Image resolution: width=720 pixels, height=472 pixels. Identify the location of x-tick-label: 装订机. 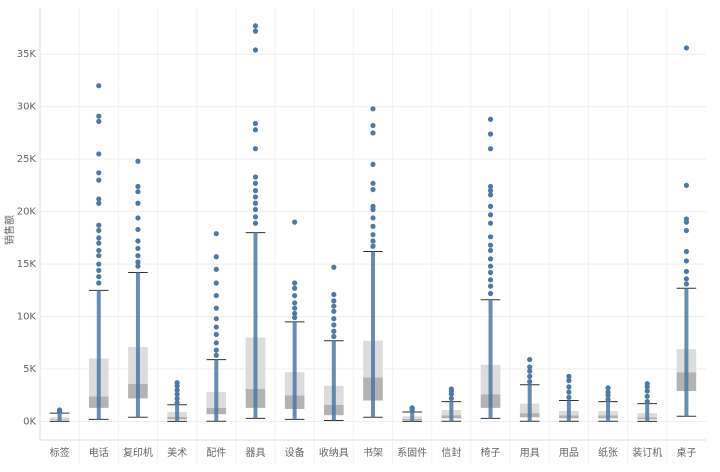
(647, 452).